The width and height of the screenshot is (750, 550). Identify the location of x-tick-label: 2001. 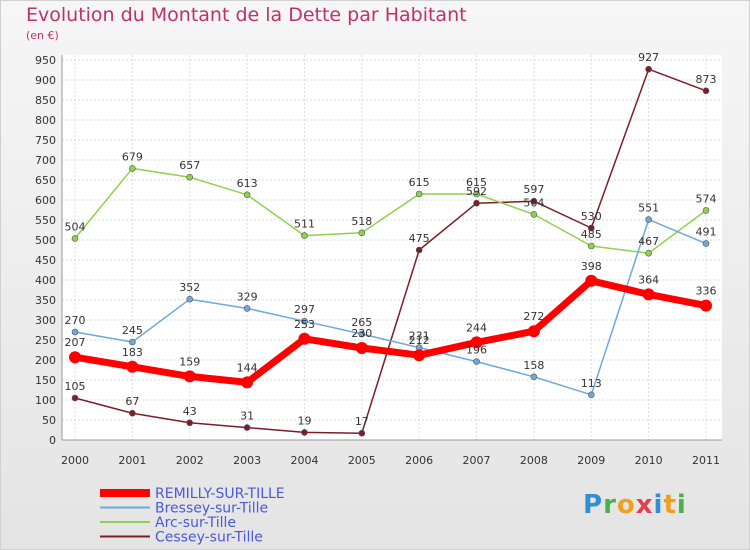
(132, 460).